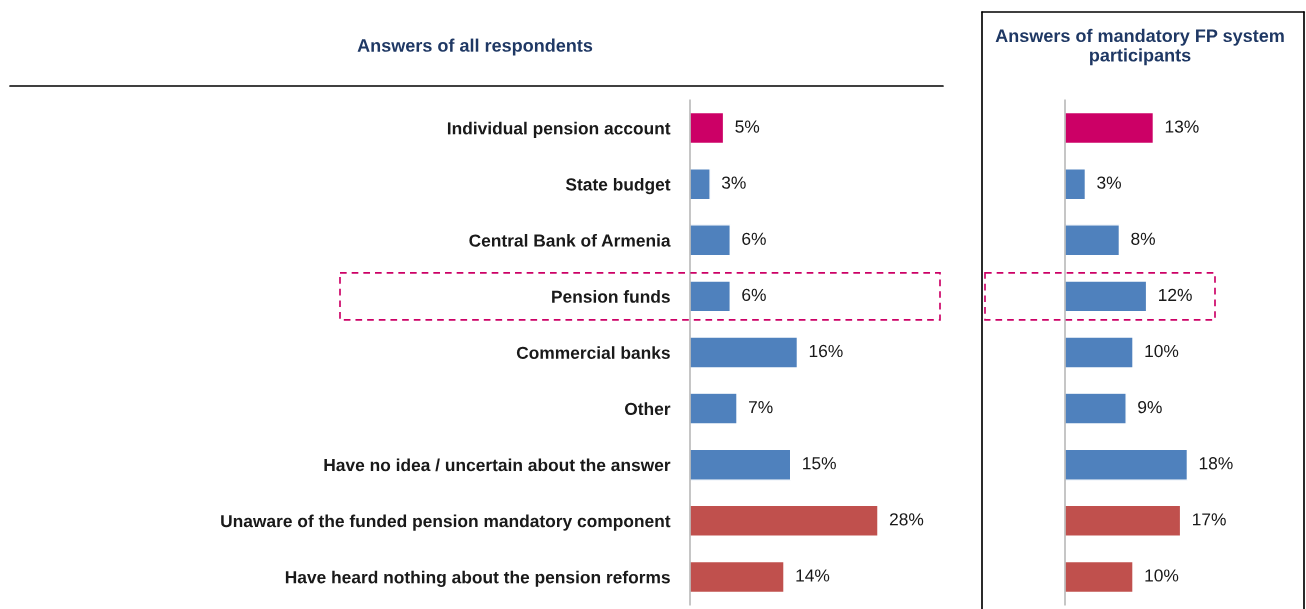 This screenshot has height=609, width=1306. I want to click on data-label: 13%, so click(1182, 126).